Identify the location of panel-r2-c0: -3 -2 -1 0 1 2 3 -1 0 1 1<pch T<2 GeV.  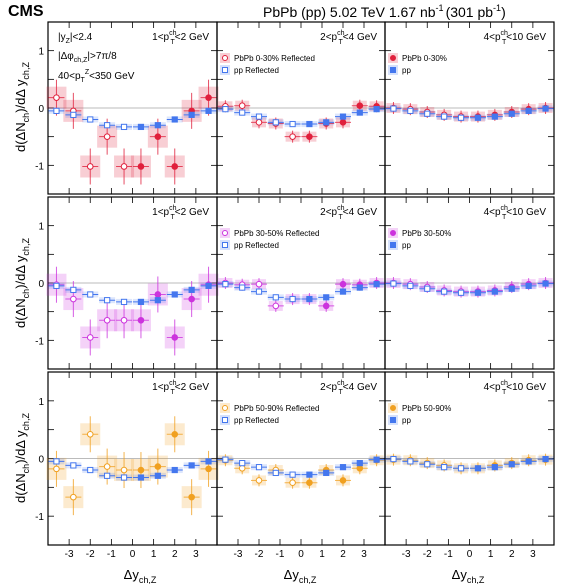
(127, 465).